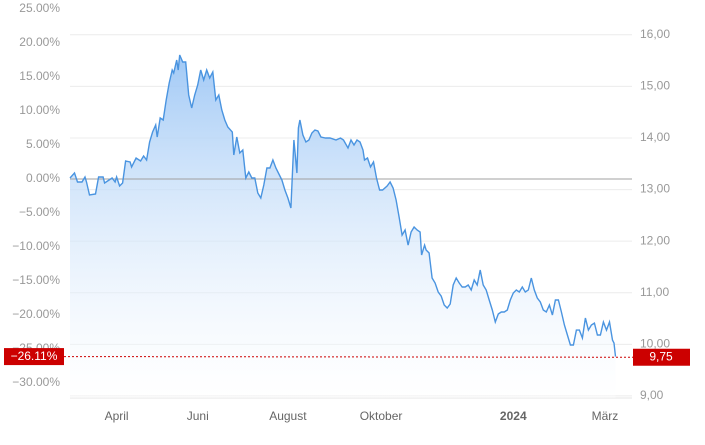 The image size is (705, 445). What do you see at coordinates (288, 416) in the screenshot?
I see `x-tick-label: August` at bounding box center [288, 416].